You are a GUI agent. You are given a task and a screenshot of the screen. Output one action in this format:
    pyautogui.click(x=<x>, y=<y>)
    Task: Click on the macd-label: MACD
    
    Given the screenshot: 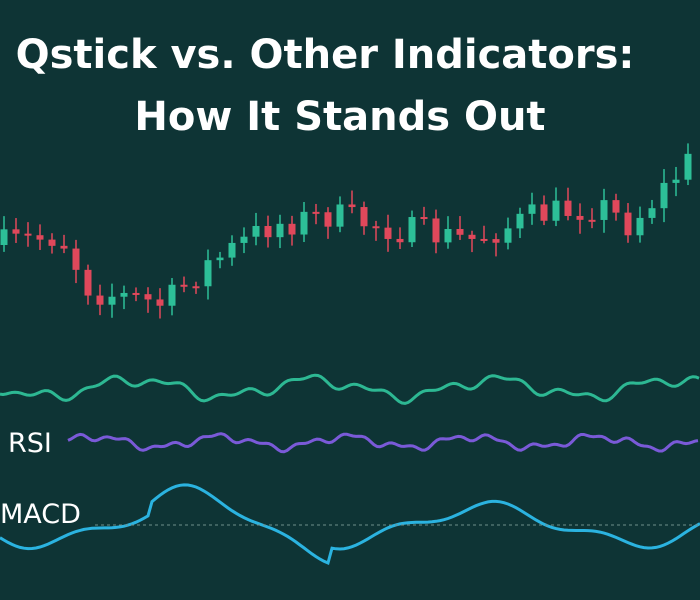 What is the action you would take?
    pyautogui.click(x=40, y=514)
    